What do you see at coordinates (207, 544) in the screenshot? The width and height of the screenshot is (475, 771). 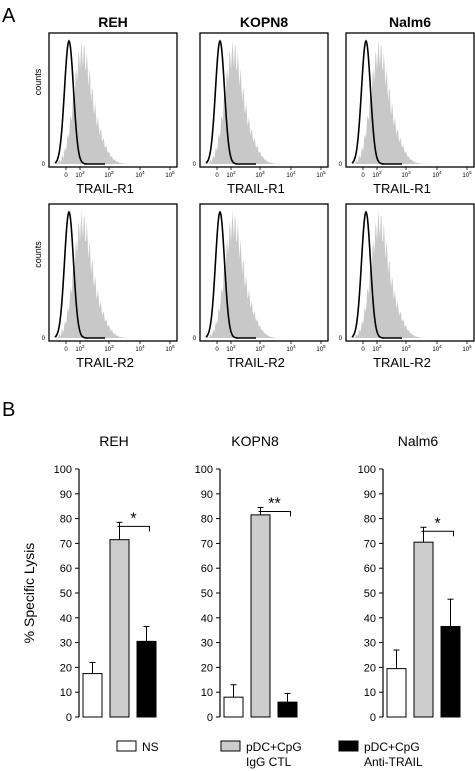 I see `y-tick-label: 70` at bounding box center [207, 544].